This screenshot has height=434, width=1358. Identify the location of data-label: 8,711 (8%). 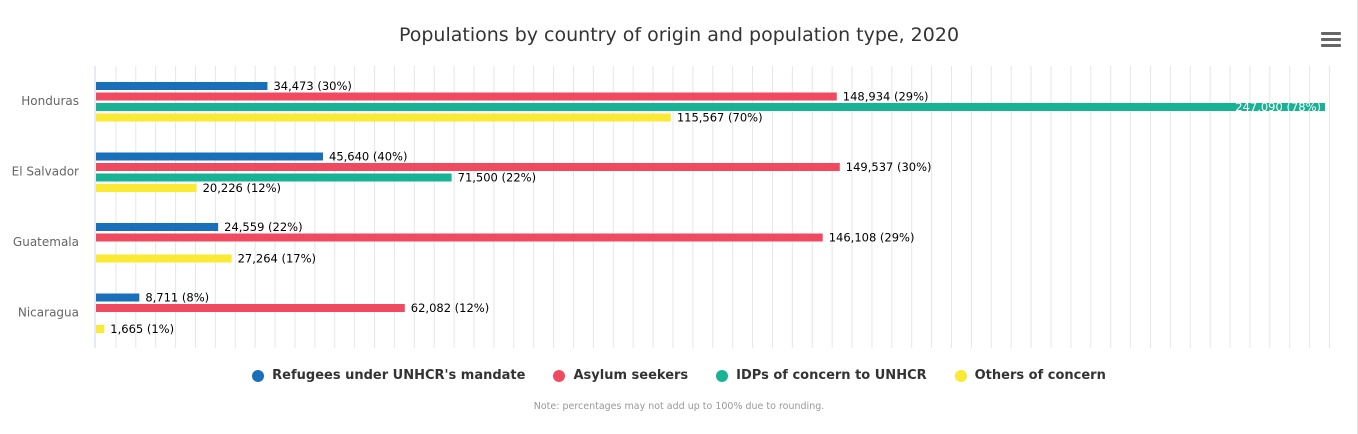
(177, 298).